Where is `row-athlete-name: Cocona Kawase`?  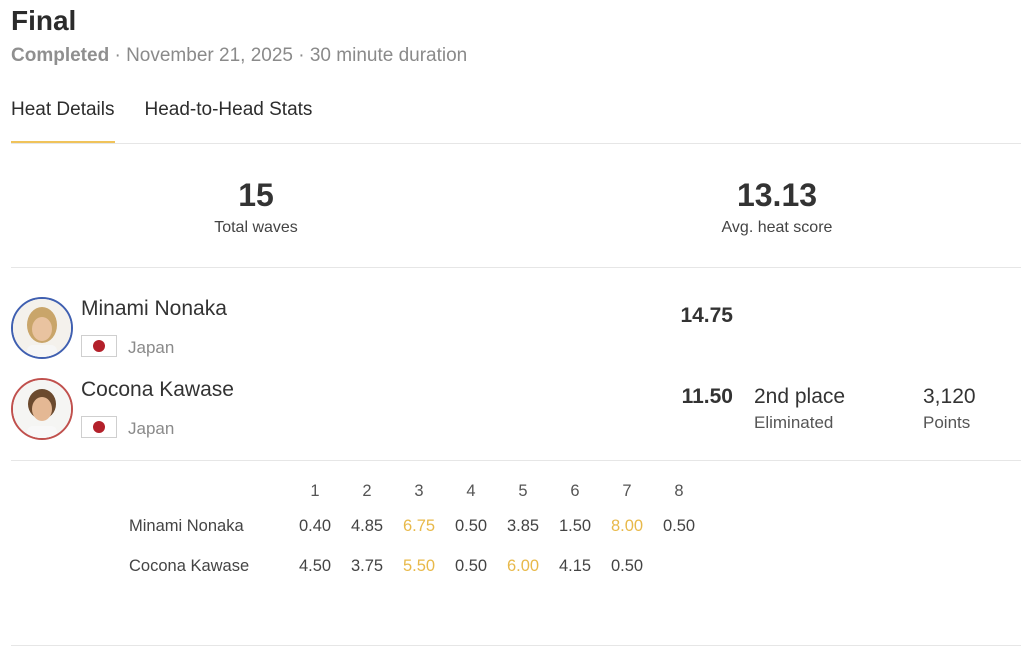 row-athlete-name: Cocona Kawase is located at coordinates (189, 565).